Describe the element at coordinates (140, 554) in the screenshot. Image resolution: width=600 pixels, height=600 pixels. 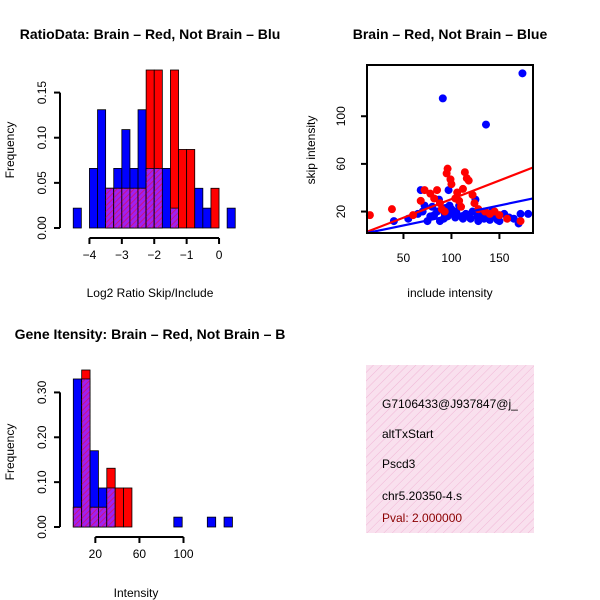
I see `x-tick-label: 60` at that location.